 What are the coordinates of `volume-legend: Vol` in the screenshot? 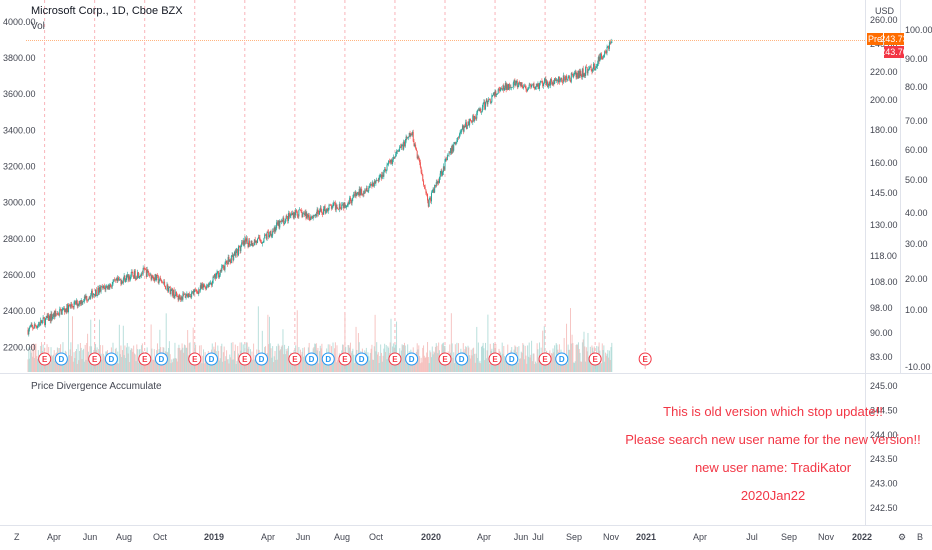 It's located at (38, 26).